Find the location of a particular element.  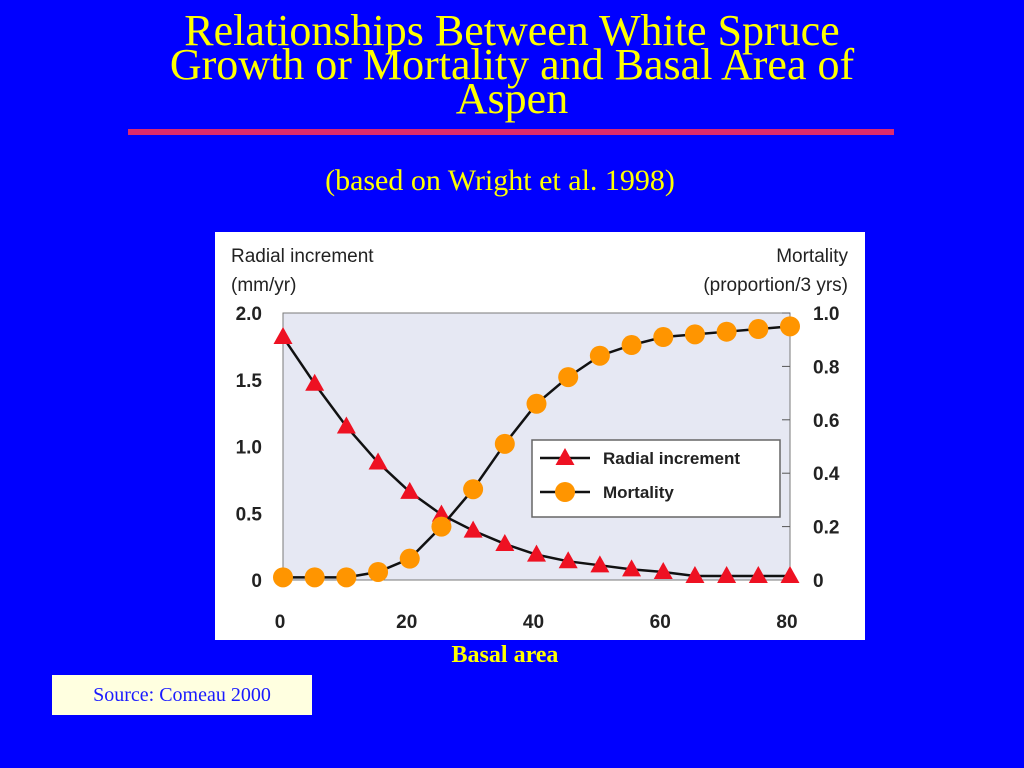

right-axis-title-line1: Mortality is located at coordinates (812, 256).